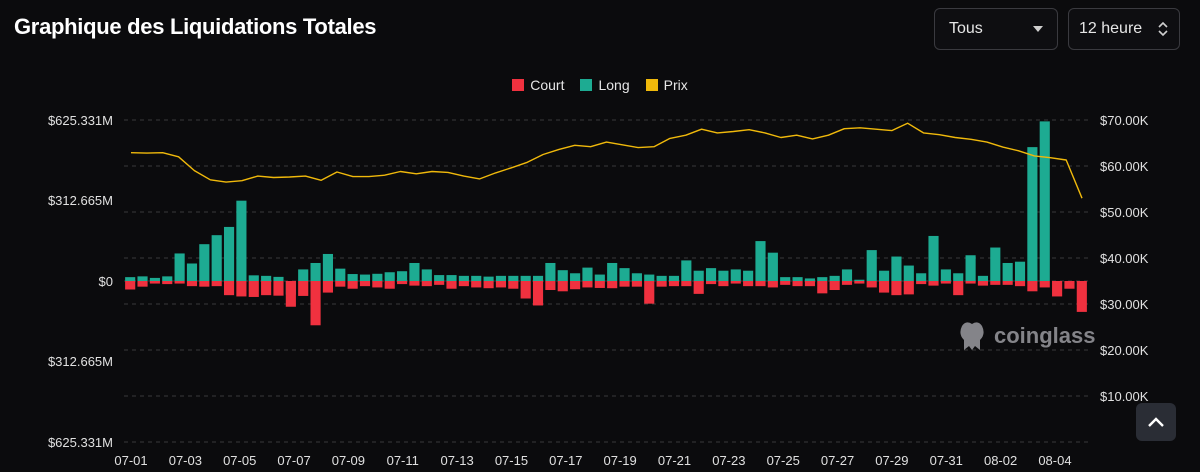 This screenshot has width=1200, height=472. I want to click on legend-label: Court, so click(547, 85).